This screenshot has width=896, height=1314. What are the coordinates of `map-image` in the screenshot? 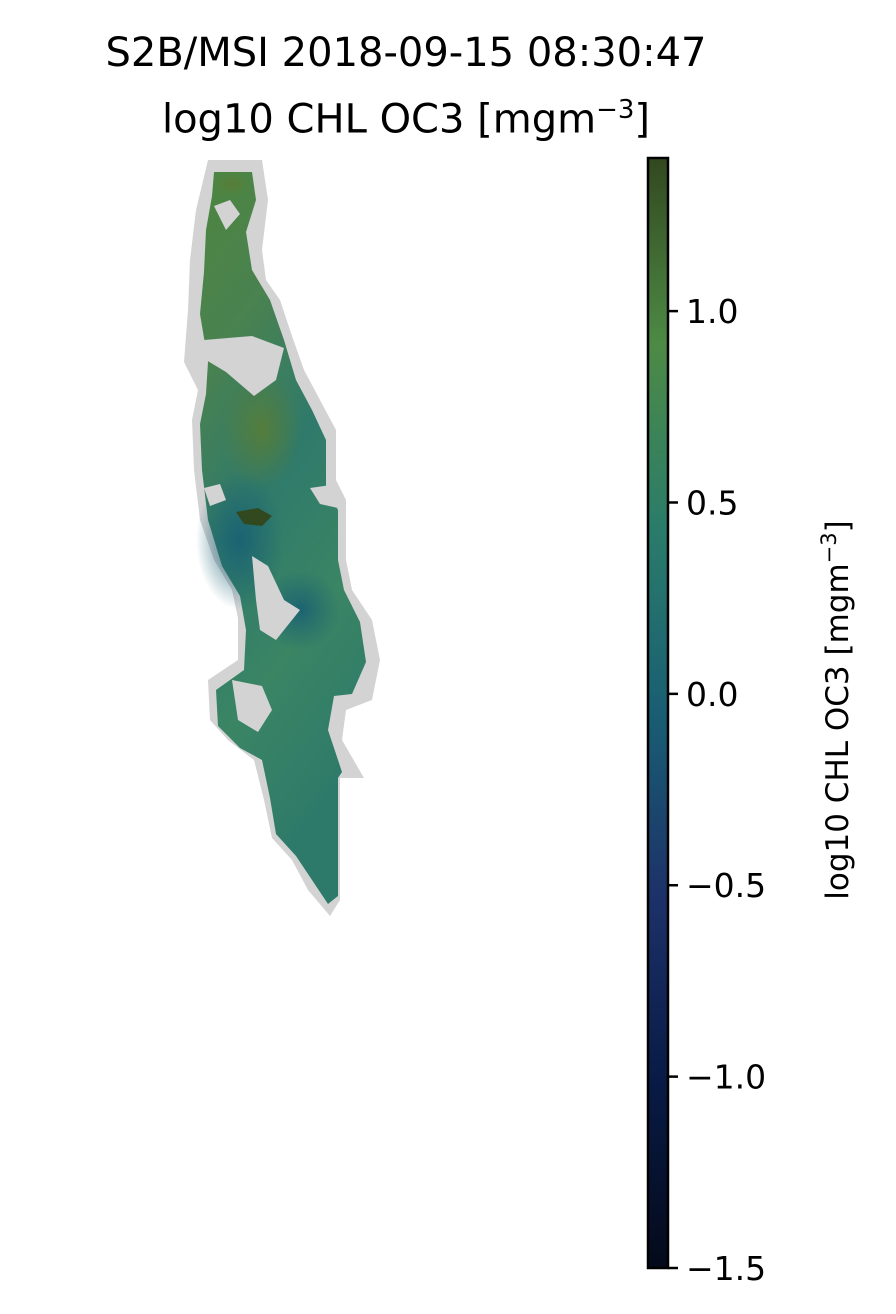 It's located at (282, 538).